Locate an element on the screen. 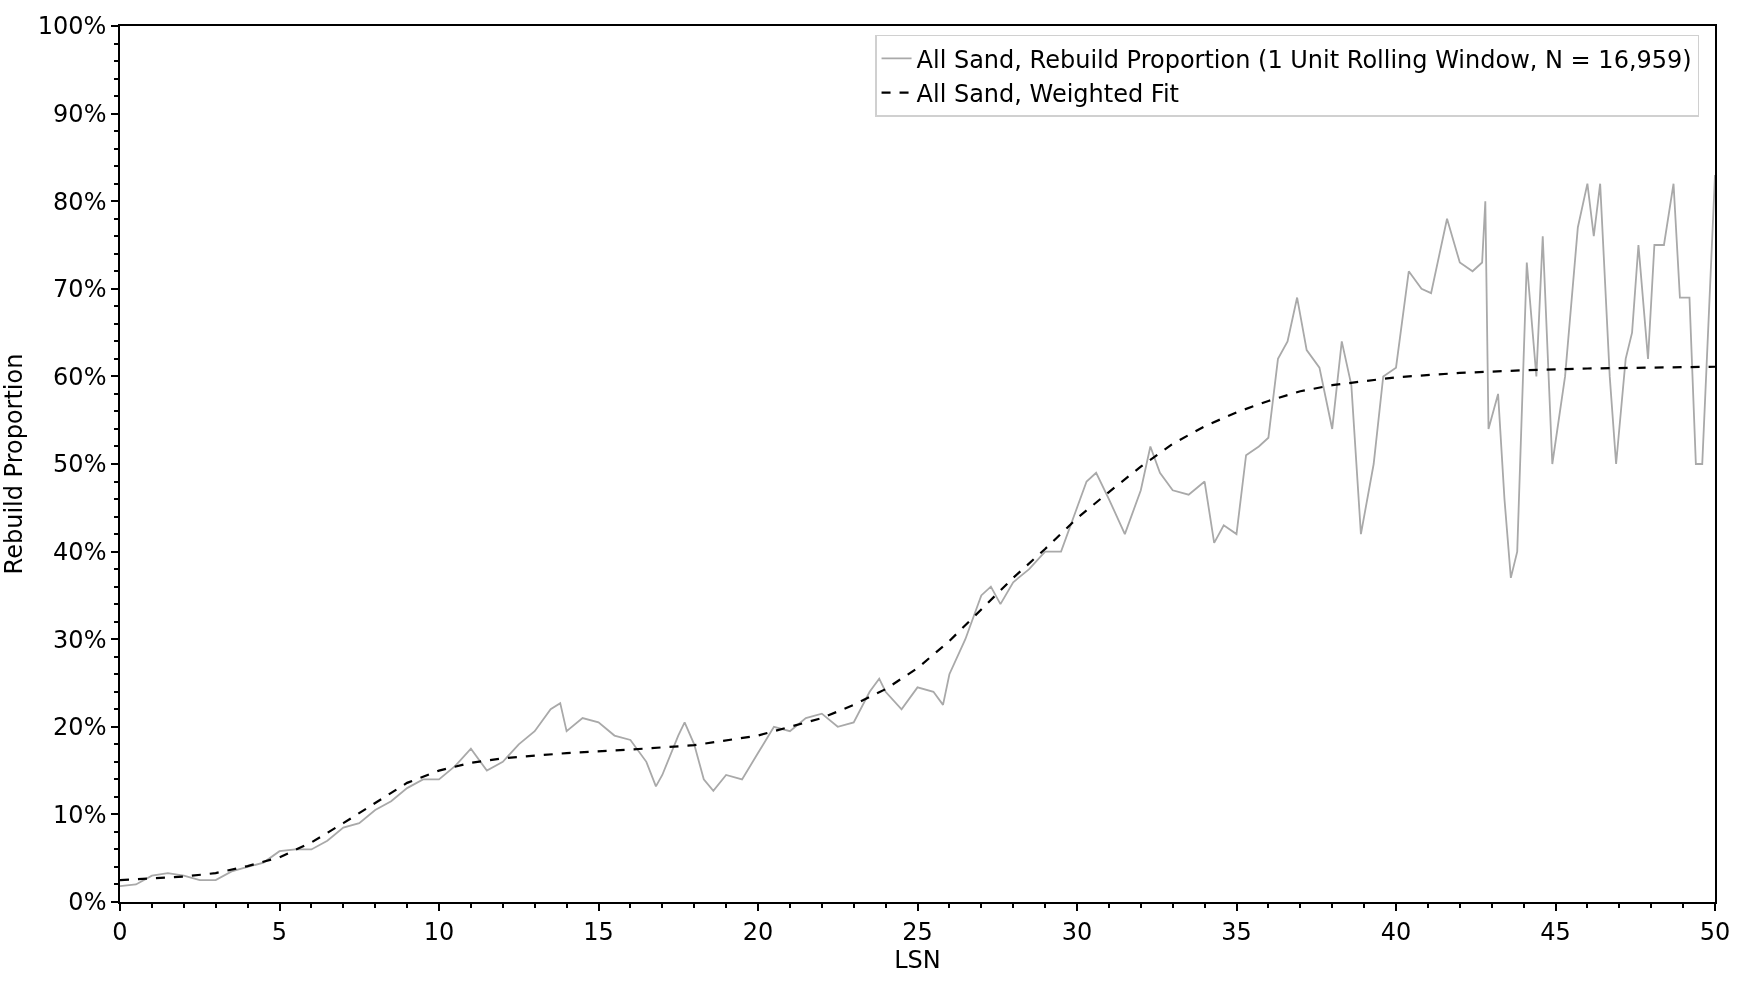 The image size is (1742, 982). y-tick-label: 70% is located at coordinates (80, 289).